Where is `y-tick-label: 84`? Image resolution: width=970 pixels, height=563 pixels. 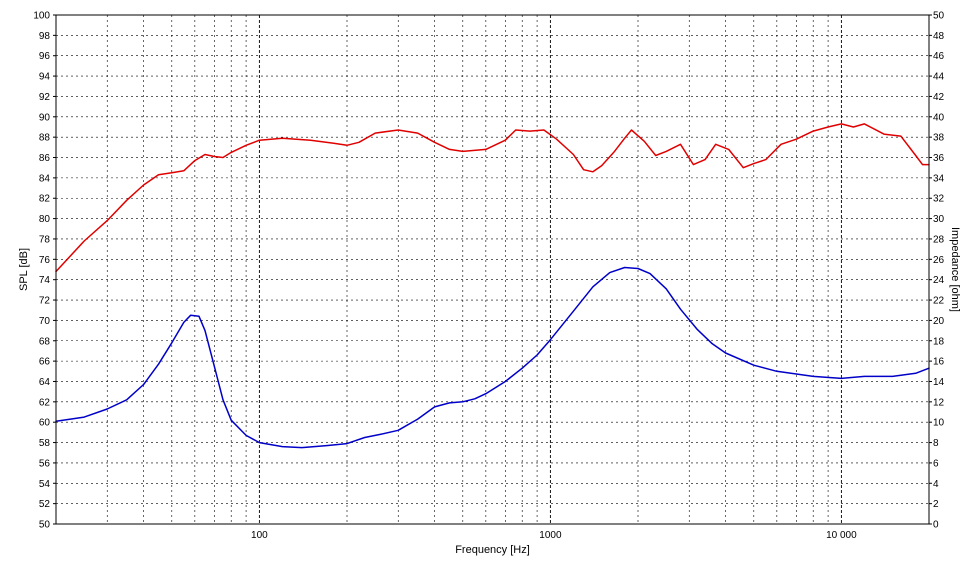
y-tick-label: 84 is located at coordinates (45, 178).